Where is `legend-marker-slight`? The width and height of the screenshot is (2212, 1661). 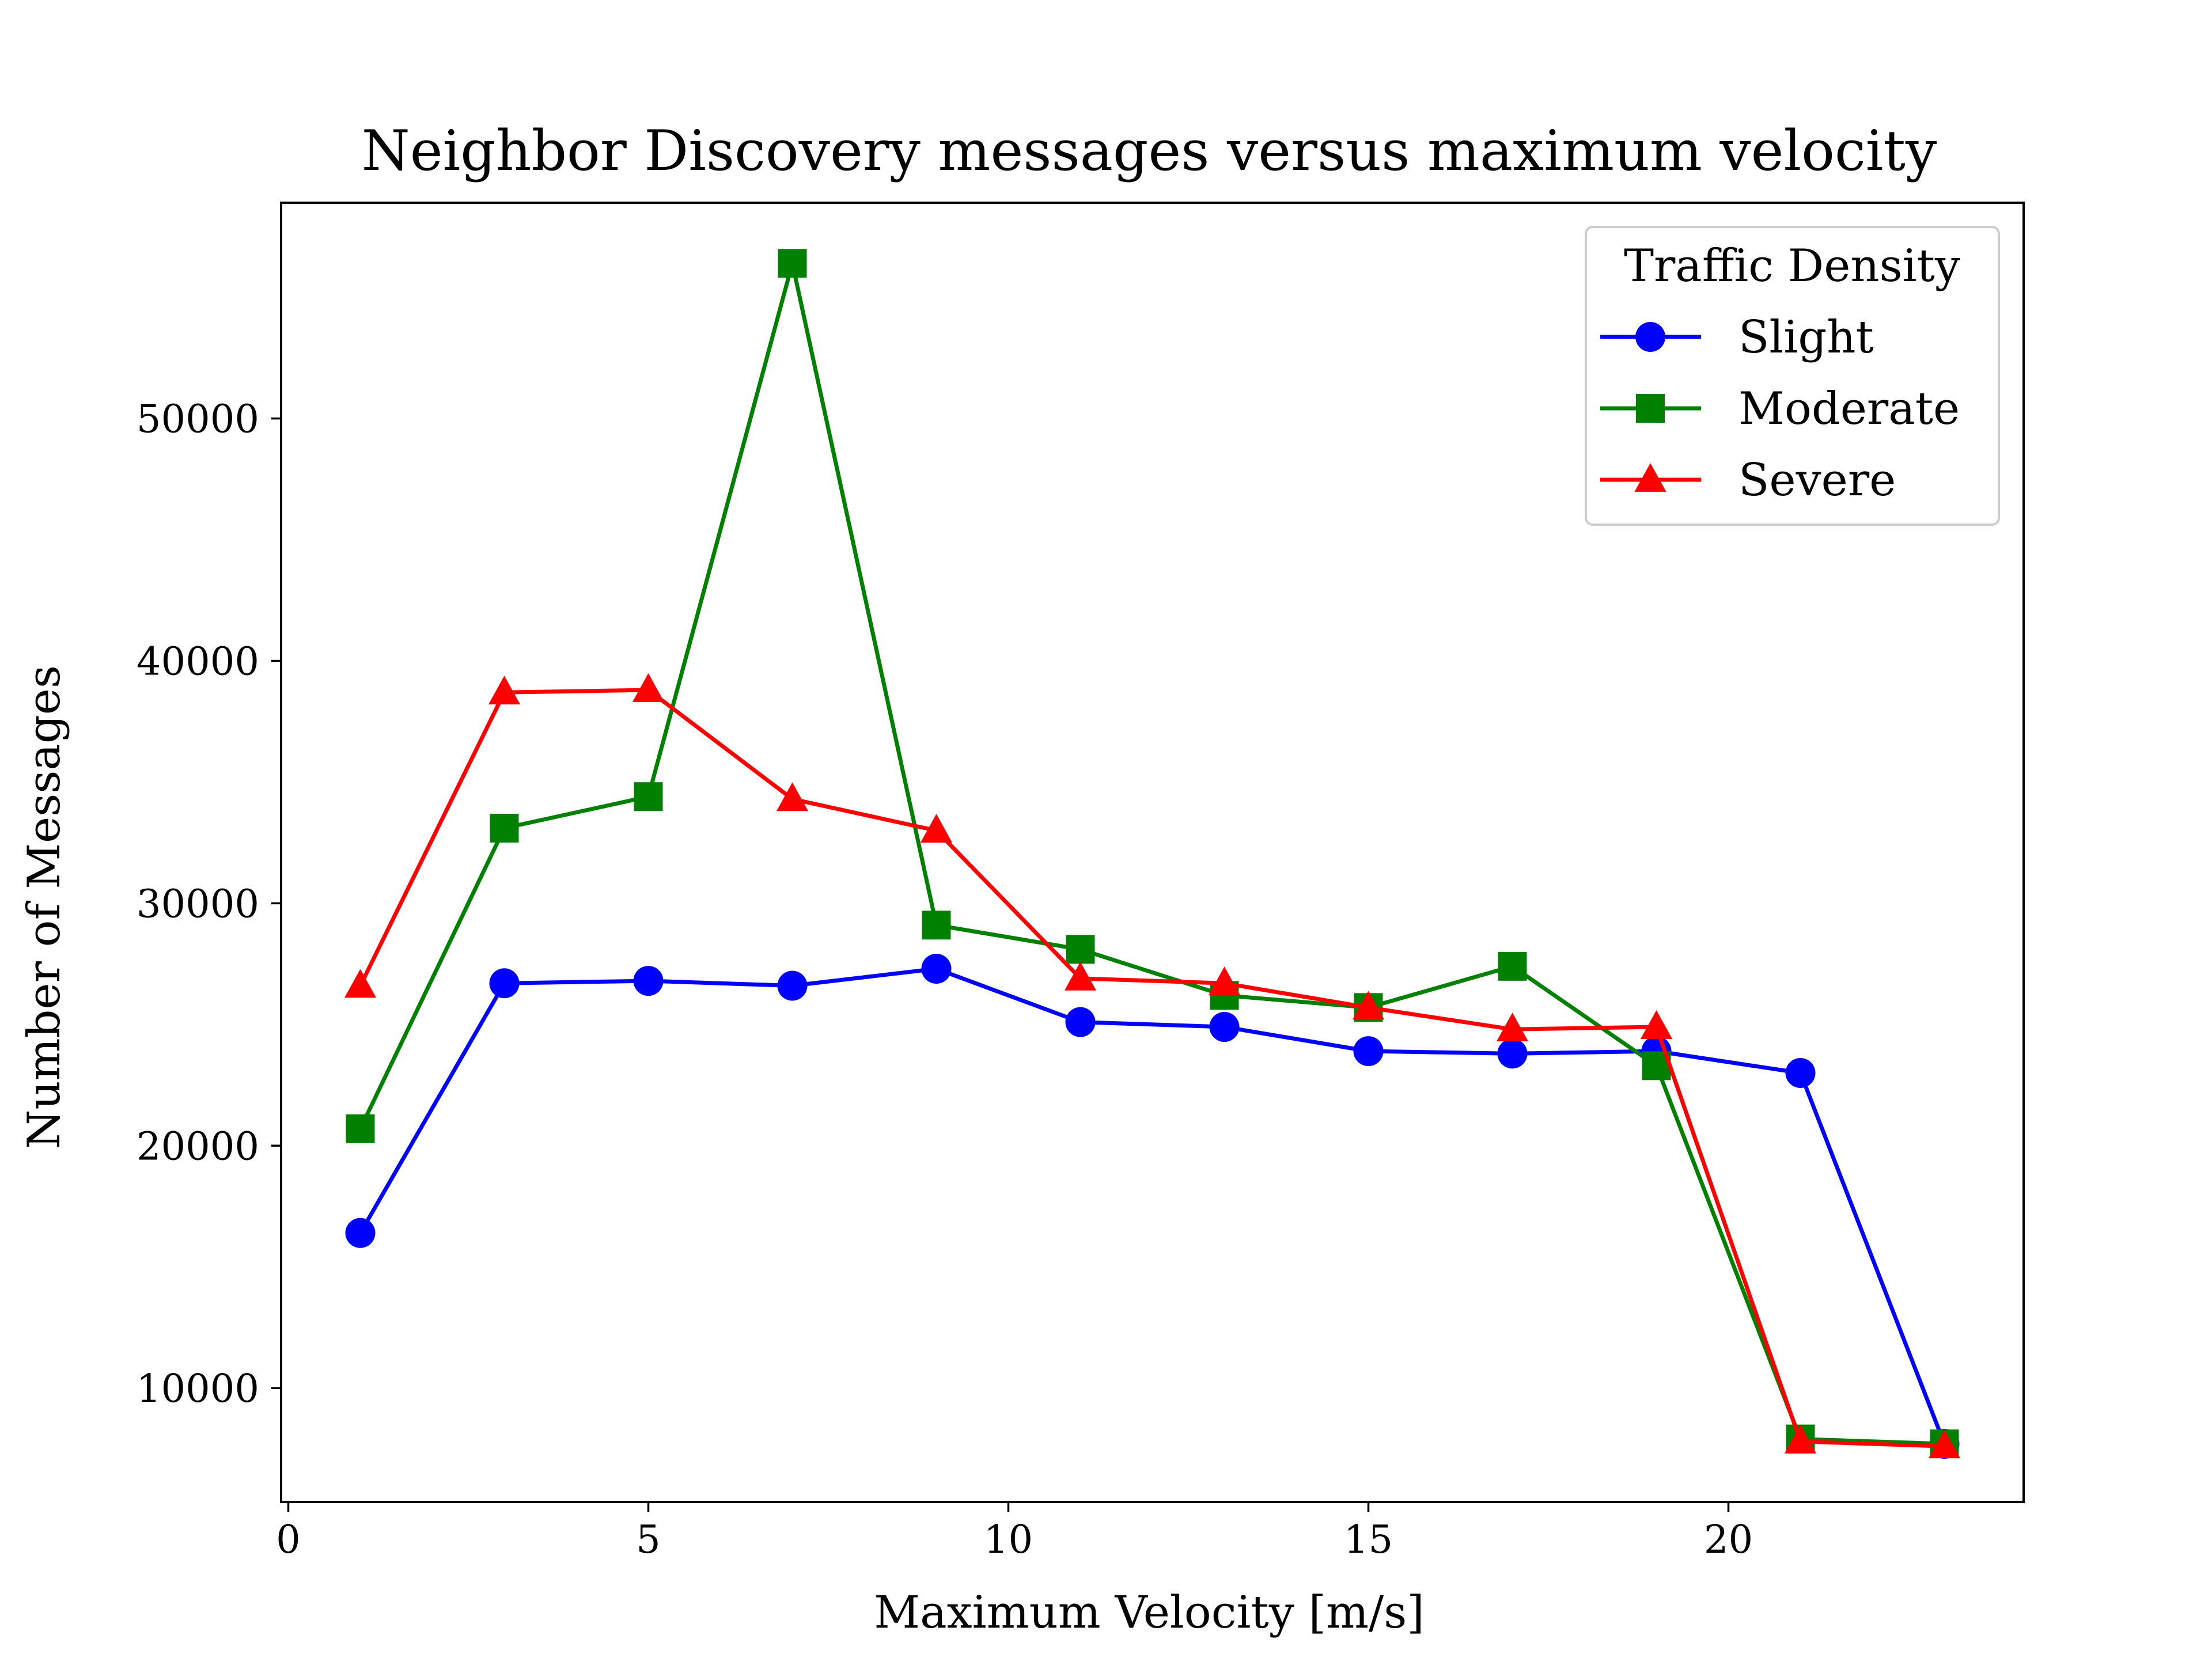 legend-marker-slight is located at coordinates (1650, 337).